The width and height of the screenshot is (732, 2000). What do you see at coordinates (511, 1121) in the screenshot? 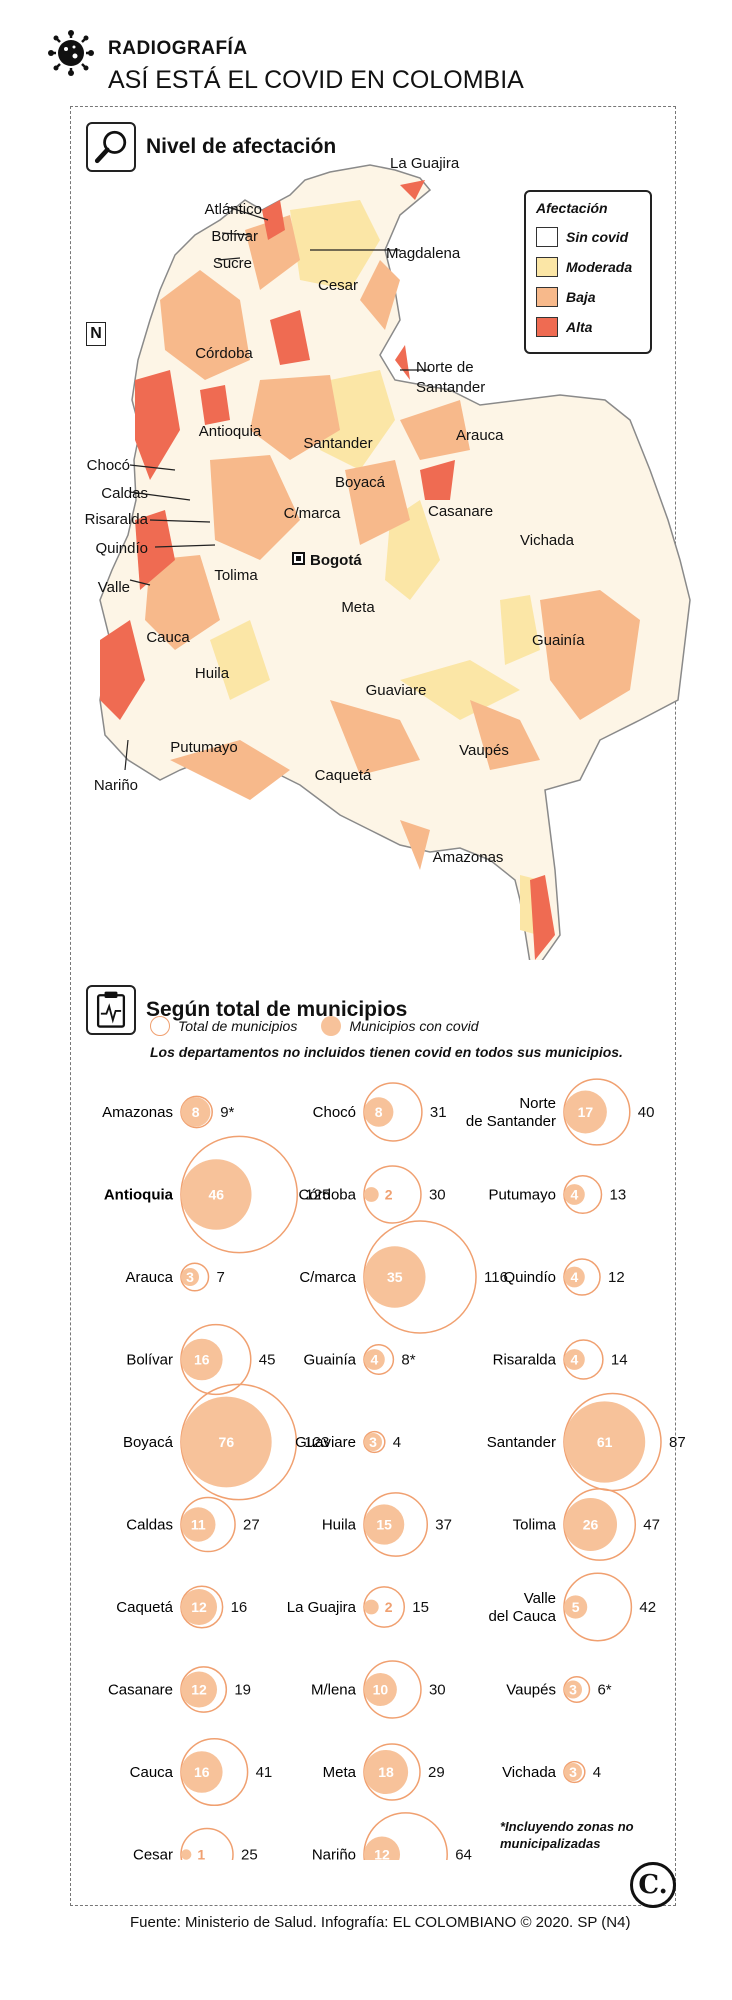
I see `department-name: de Santander` at bounding box center [511, 1121].